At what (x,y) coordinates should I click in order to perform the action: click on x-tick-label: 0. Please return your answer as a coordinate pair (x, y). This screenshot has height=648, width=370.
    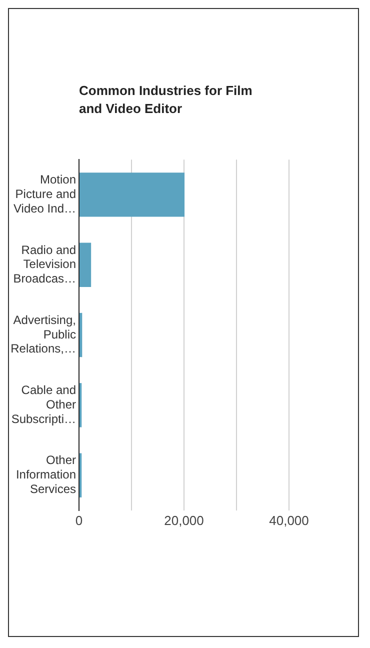
    Looking at the image, I should click on (79, 520).